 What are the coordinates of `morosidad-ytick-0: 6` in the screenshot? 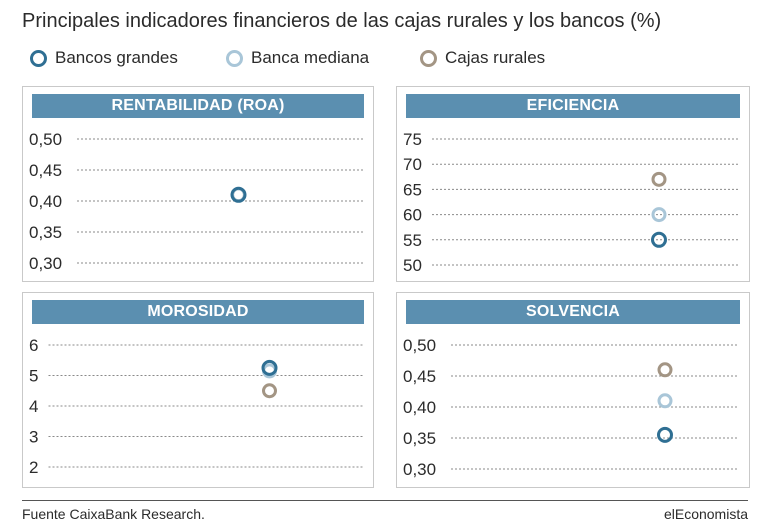 It's located at (33, 345).